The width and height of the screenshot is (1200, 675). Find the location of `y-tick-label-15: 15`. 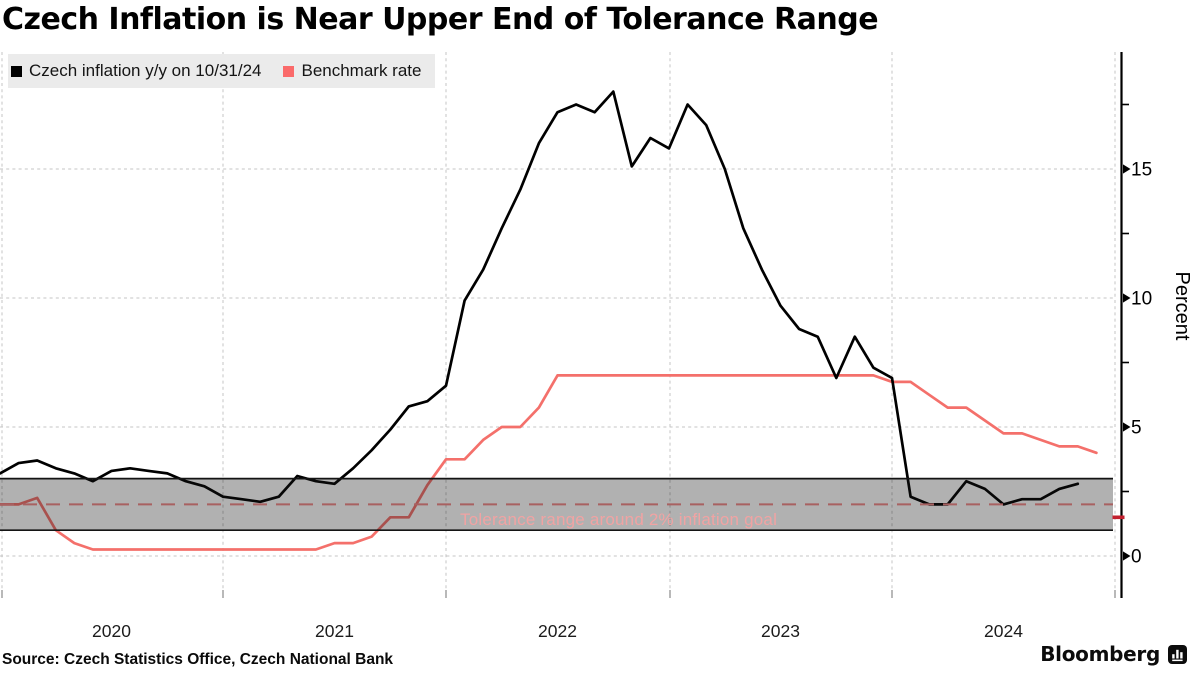

y-tick-label-15: 15 is located at coordinates (1141, 170).